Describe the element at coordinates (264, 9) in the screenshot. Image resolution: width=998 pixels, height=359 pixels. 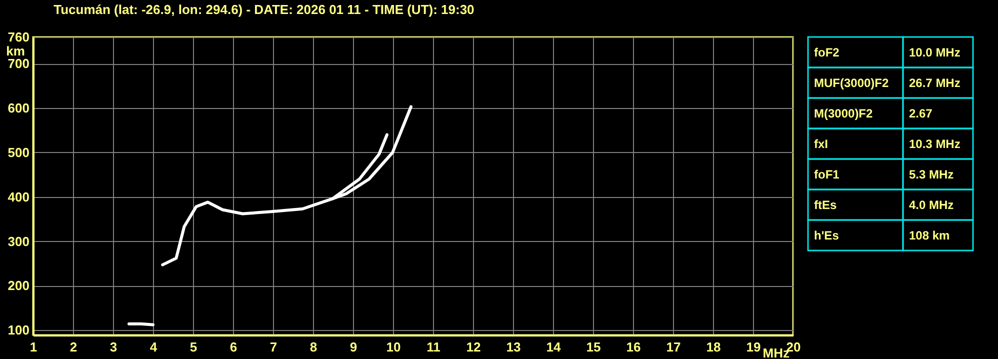
I see `chart-title: Tucumán (lat: -26.9, lon: 294.6) - DATE: 2026 01 11 - TIME (UT): 19:30` at that location.